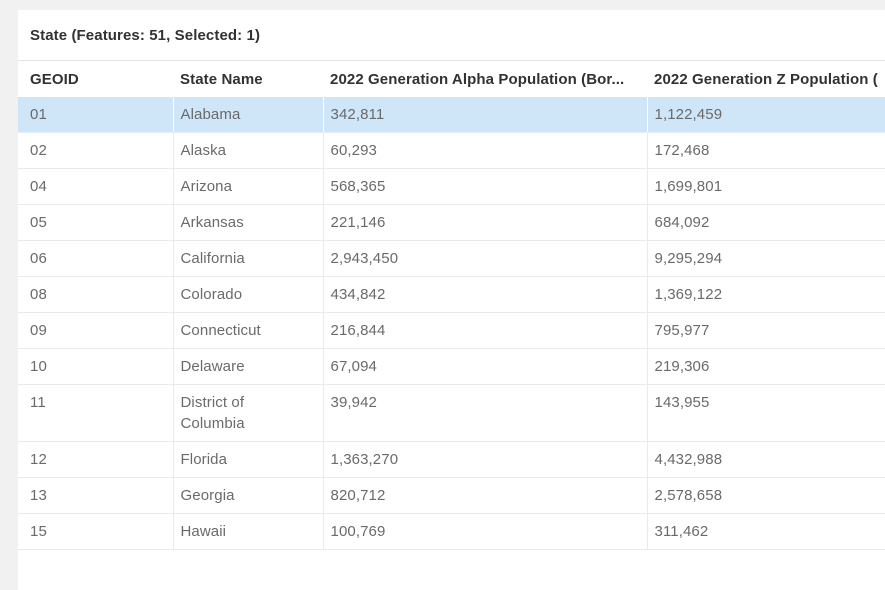 The image size is (885, 590). Describe the element at coordinates (95, 258) in the screenshot. I see `cell-geoid: 06` at that location.